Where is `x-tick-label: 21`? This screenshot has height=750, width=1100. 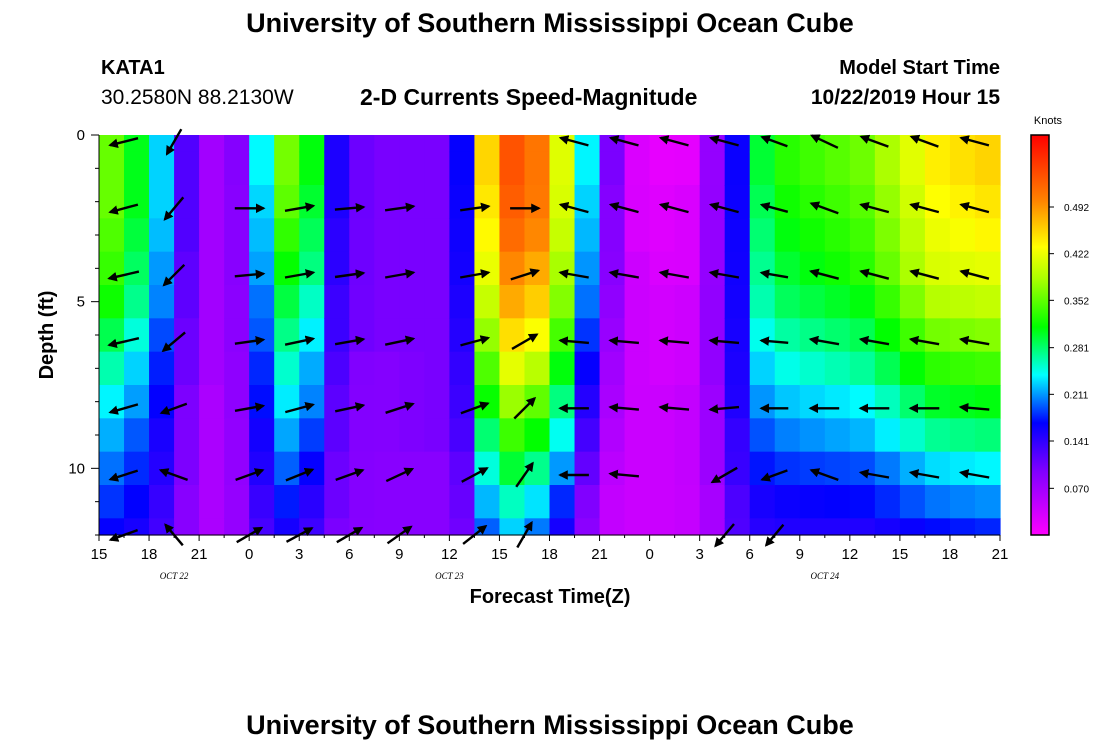
x-tick-label: 21 is located at coordinates (599, 554).